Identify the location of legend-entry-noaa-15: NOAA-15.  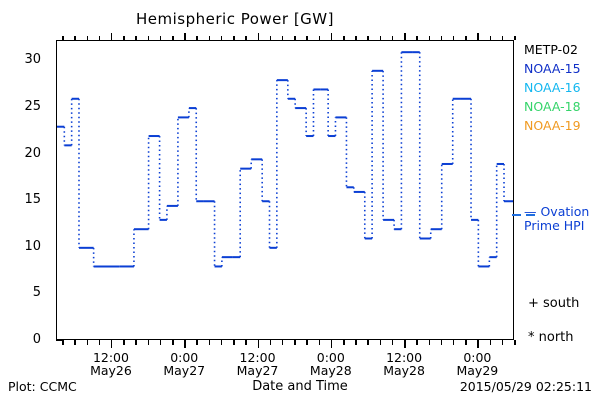
(552, 68).